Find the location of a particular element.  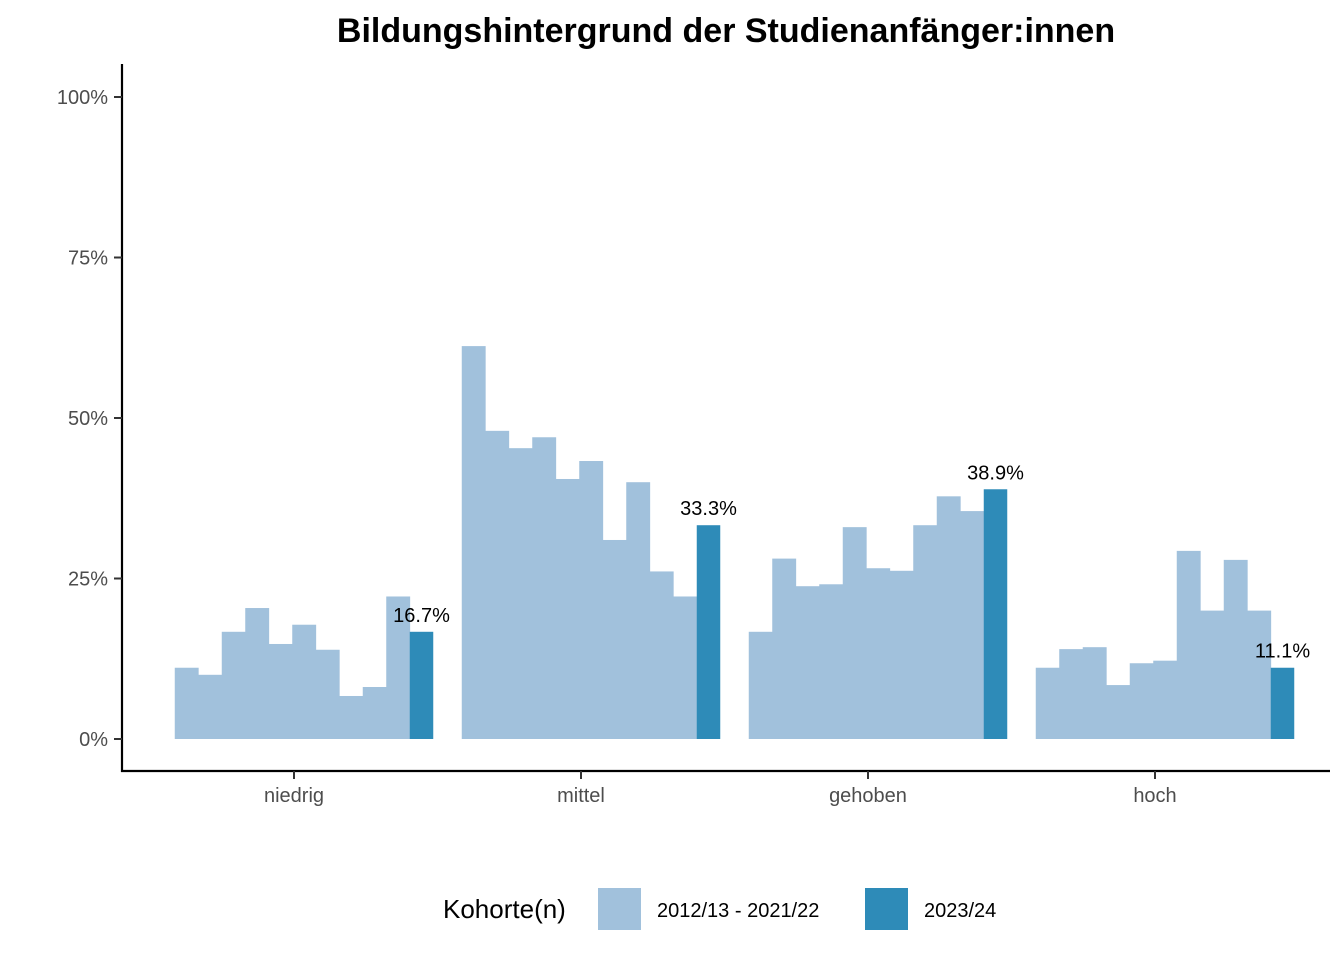

legend-title: Kohorte(n) is located at coordinates (504, 909).